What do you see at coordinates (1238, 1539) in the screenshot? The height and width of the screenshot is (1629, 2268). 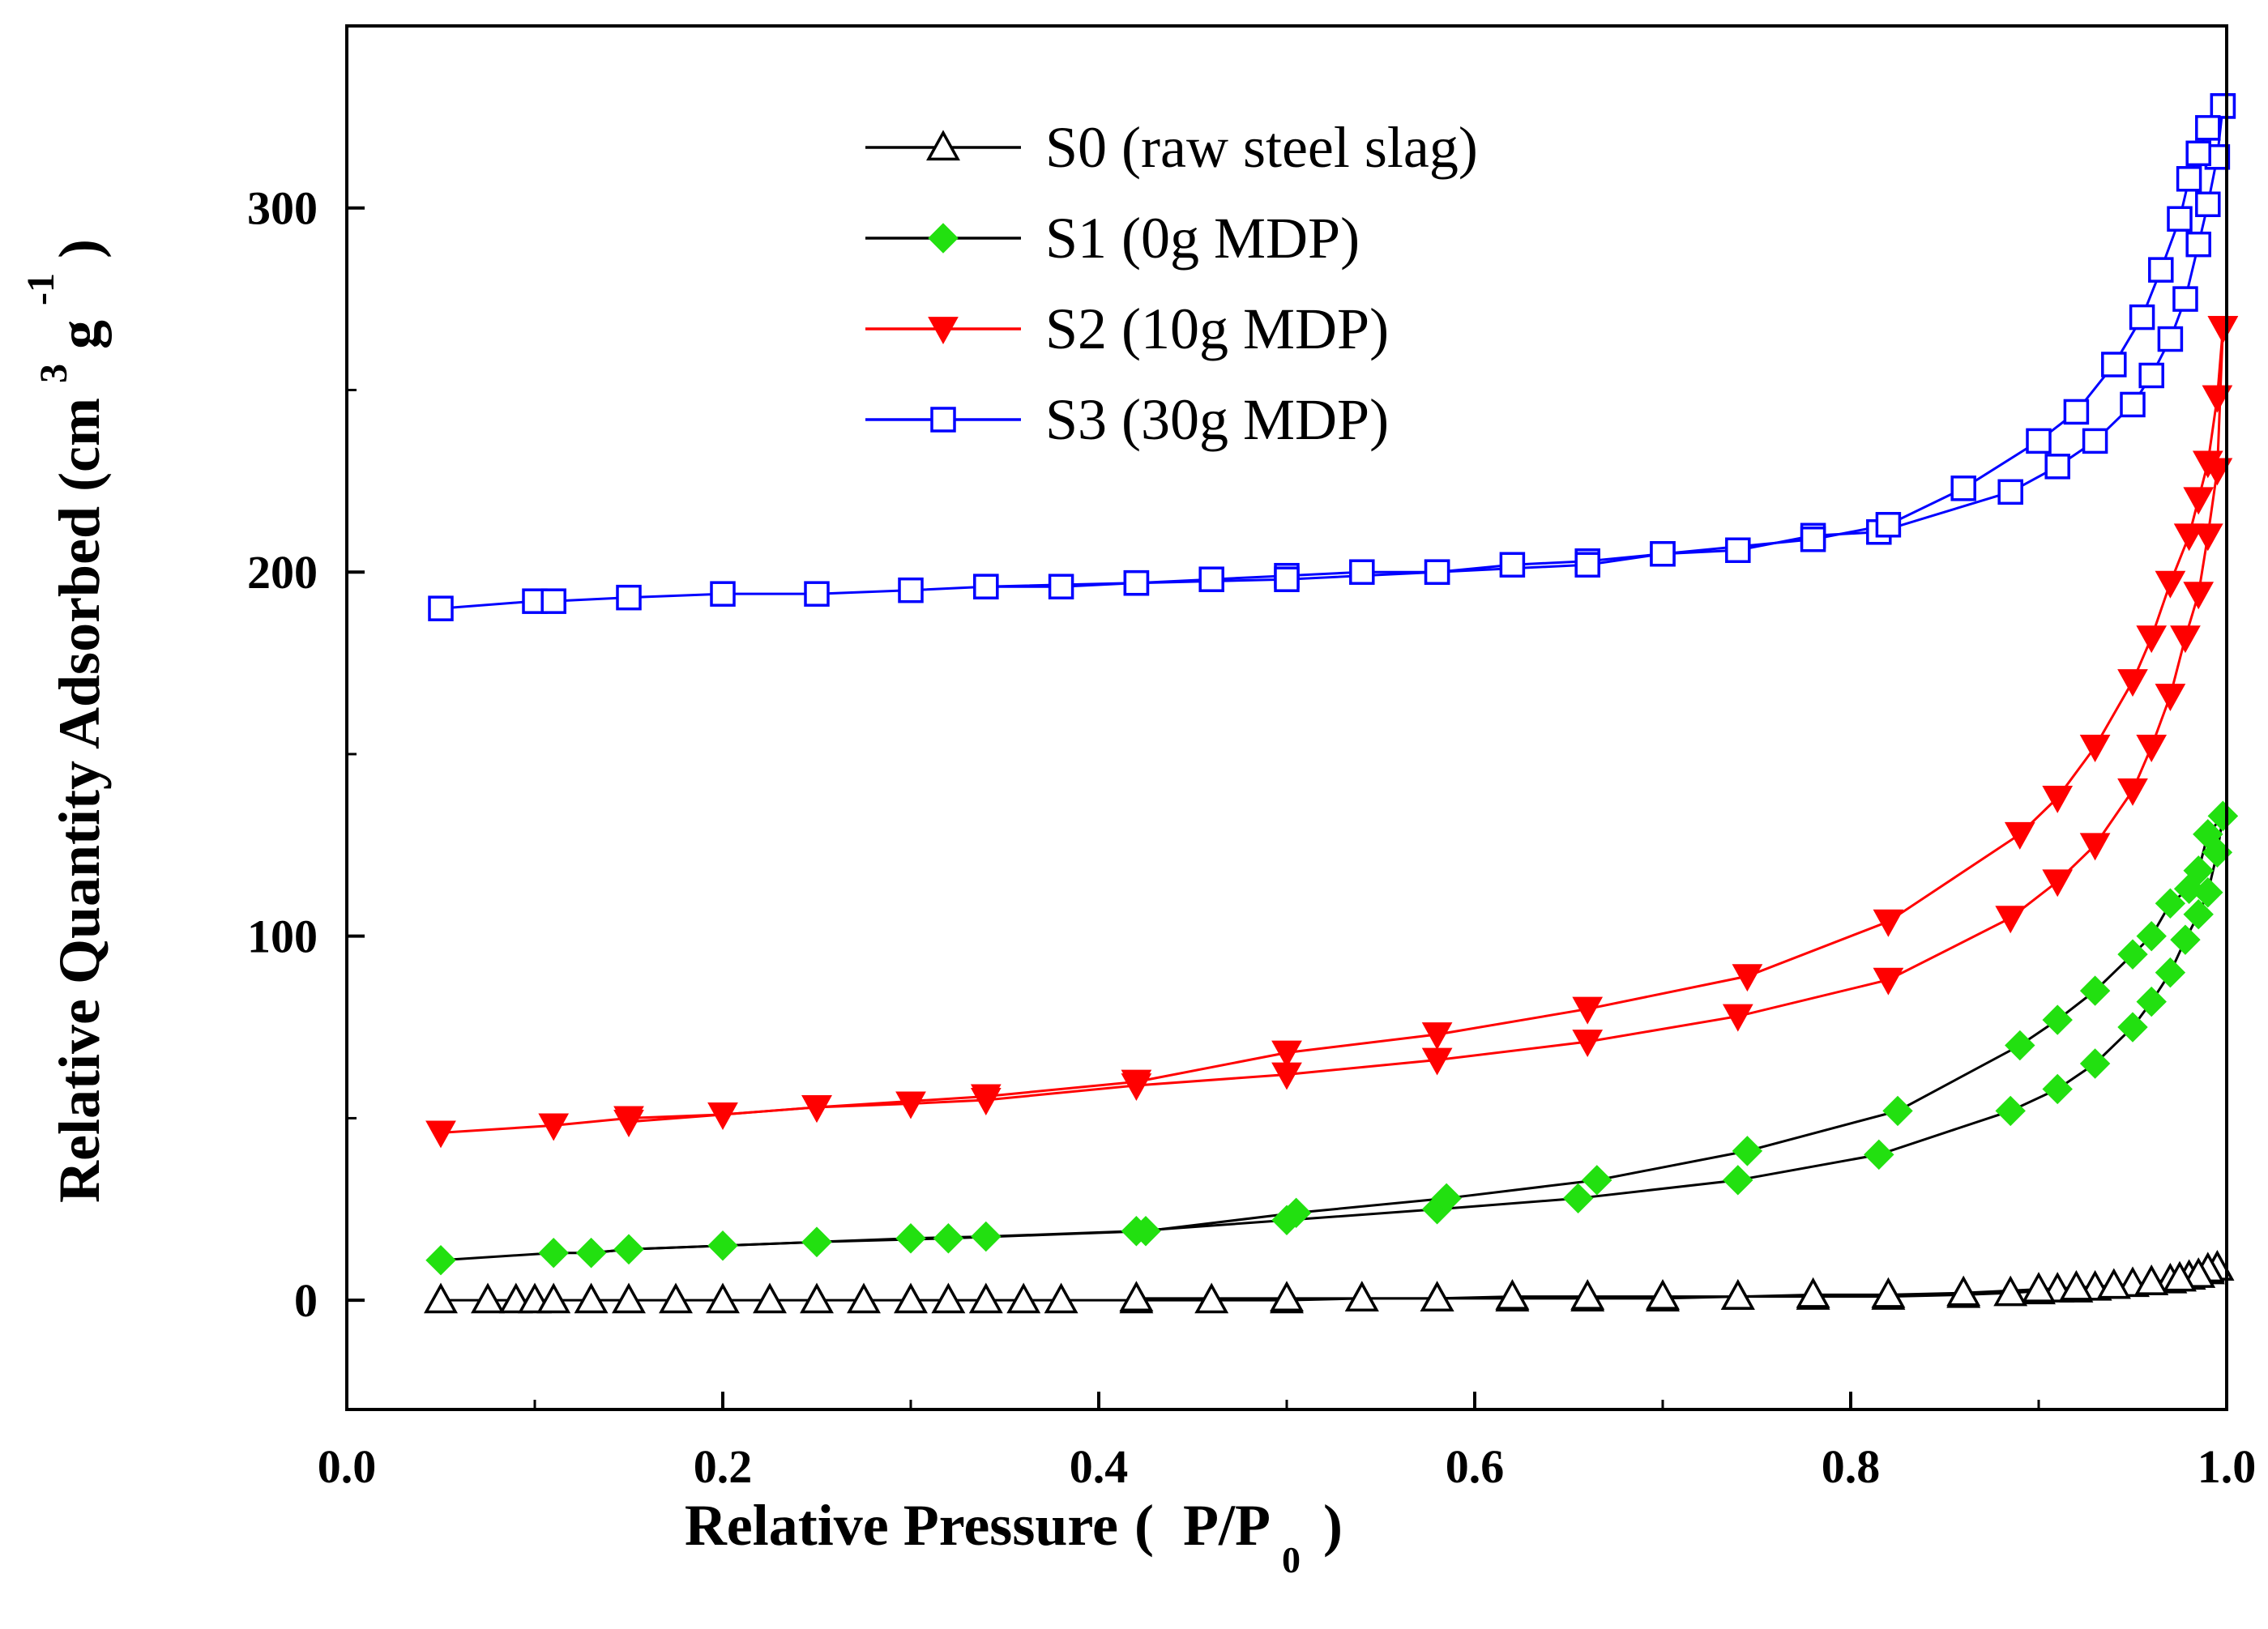 I see `x-axis-unit: ( P/P 0 )` at bounding box center [1238, 1539].